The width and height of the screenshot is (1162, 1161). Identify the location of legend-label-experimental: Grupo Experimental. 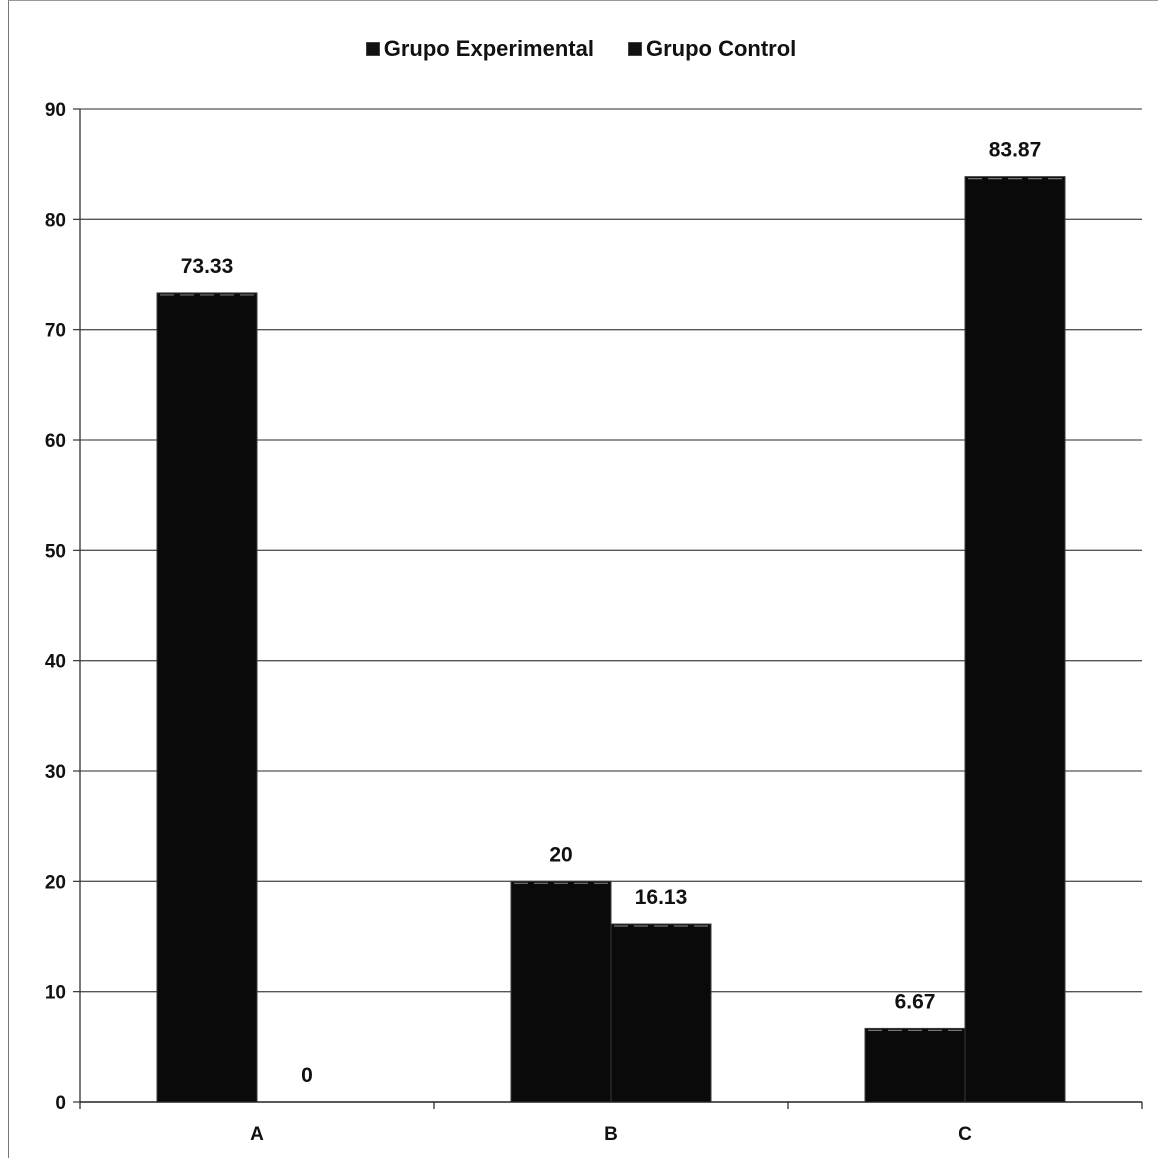
(488, 48).